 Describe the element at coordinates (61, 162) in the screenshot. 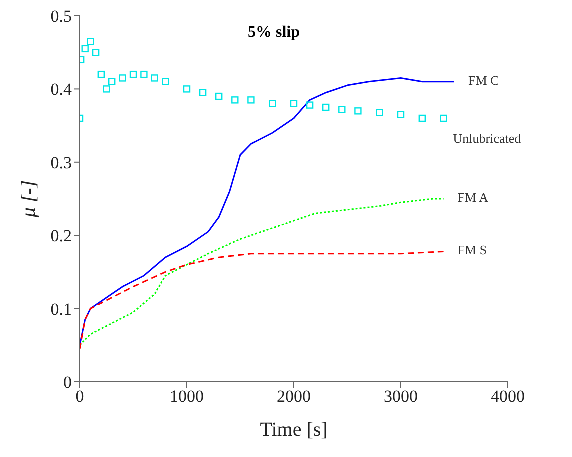

I see `y-tick-label: 0.3` at that location.